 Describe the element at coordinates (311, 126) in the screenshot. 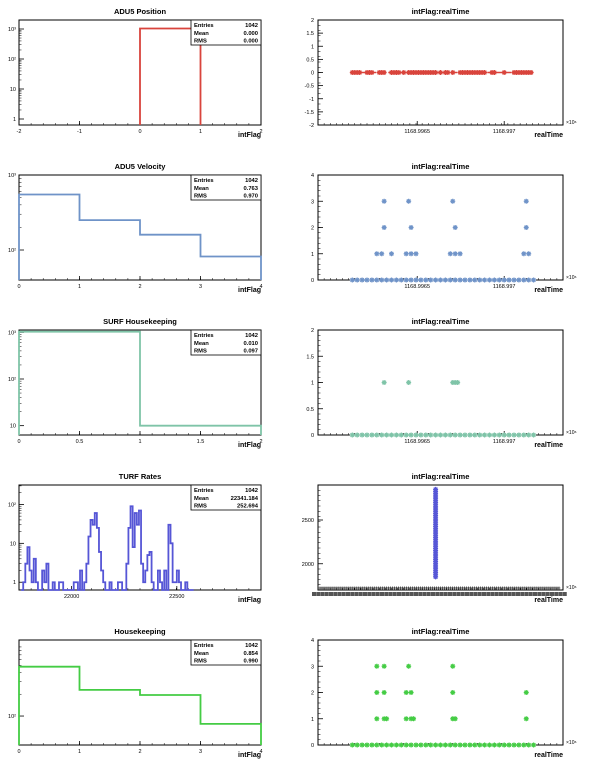

I see `y-tick-label: -2` at that location.